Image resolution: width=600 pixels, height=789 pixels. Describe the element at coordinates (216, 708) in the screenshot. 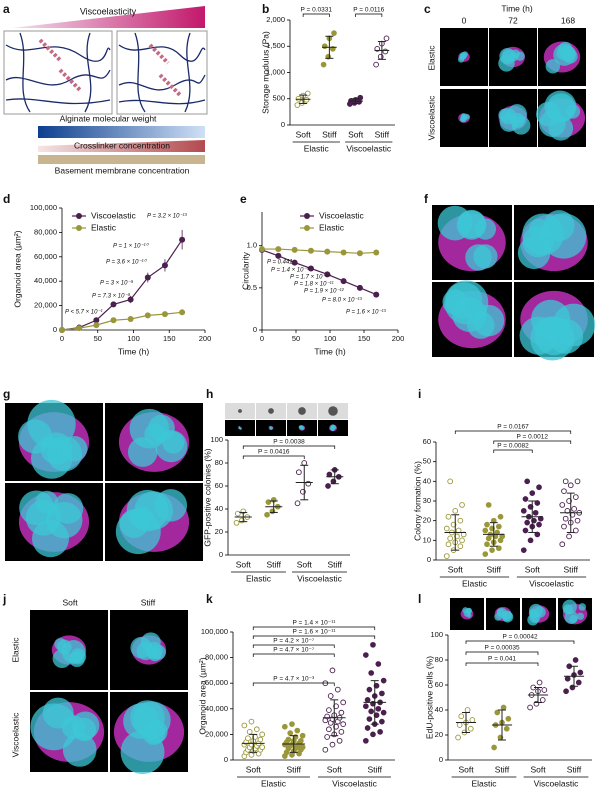

I see `y-tick-label: 40,000` at that location.